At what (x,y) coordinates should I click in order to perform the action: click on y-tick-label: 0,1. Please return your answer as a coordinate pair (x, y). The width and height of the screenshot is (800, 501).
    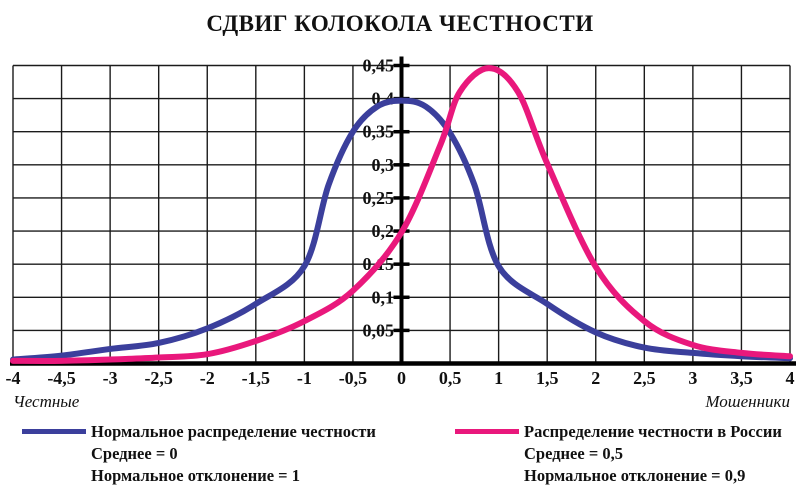
    Looking at the image, I should click on (383, 297).